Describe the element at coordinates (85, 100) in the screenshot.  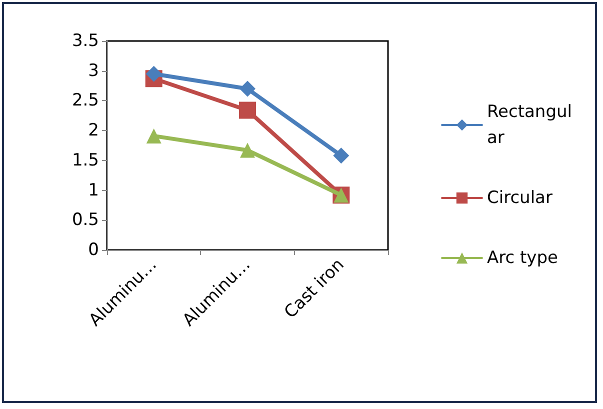
I see `y-tick-label: 2.5` at that location.